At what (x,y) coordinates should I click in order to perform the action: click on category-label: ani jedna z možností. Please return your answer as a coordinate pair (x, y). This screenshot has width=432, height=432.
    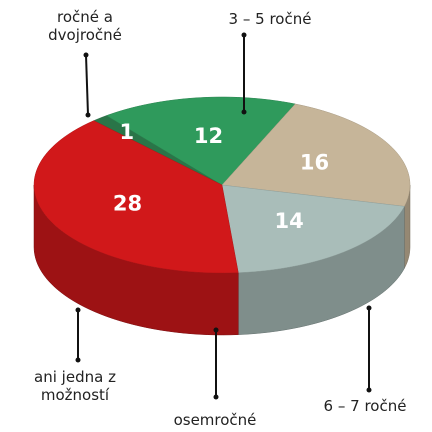
    Looking at the image, I should click on (75, 386).